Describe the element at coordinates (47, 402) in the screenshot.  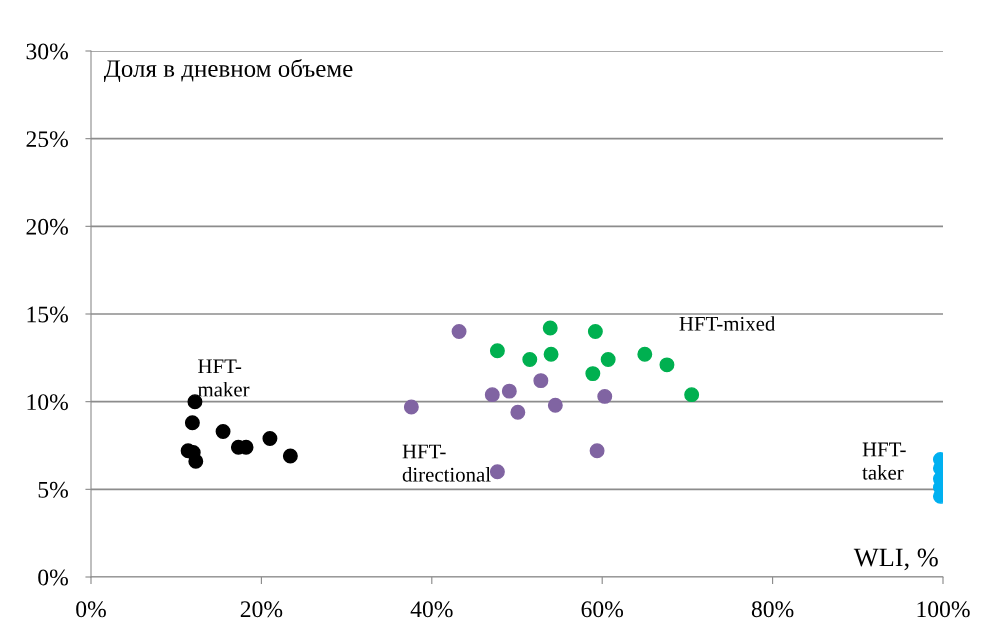
I see `y-tick-label: 10%` at that location.